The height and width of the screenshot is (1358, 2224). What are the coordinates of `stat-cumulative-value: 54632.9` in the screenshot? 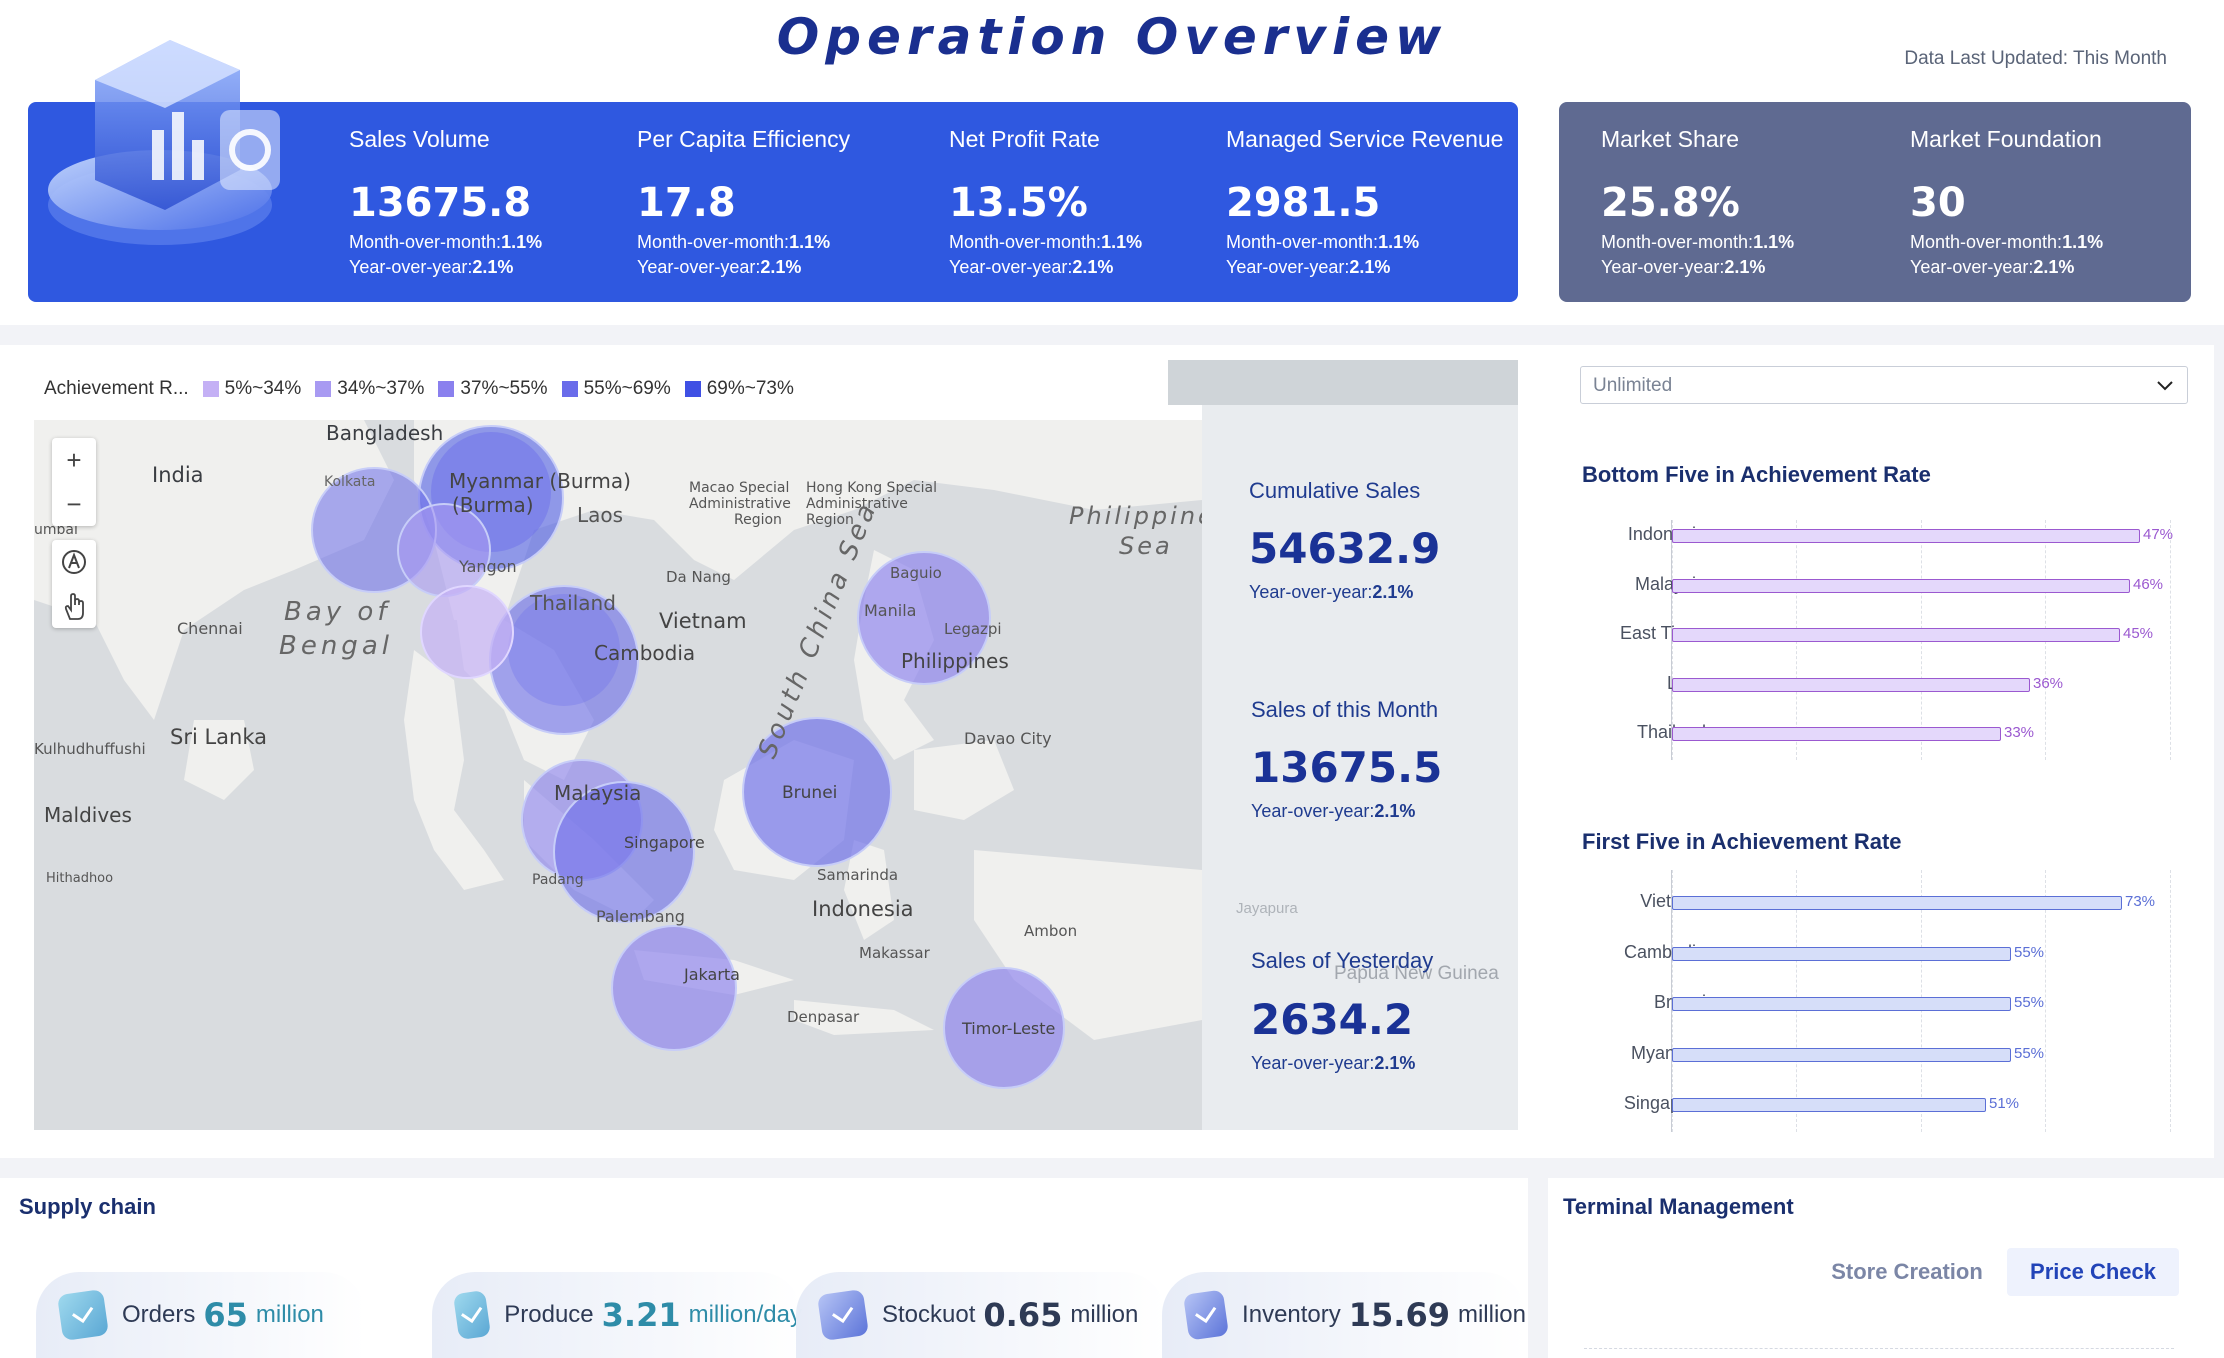 It's located at (1345, 548).